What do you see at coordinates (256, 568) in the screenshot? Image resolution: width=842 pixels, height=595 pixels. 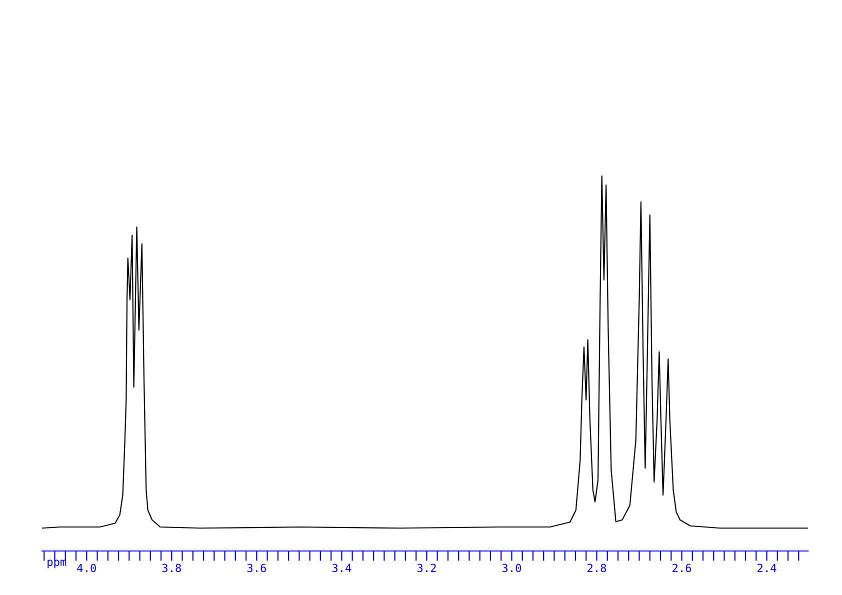 I see `x-tick-label: 3.6` at bounding box center [256, 568].